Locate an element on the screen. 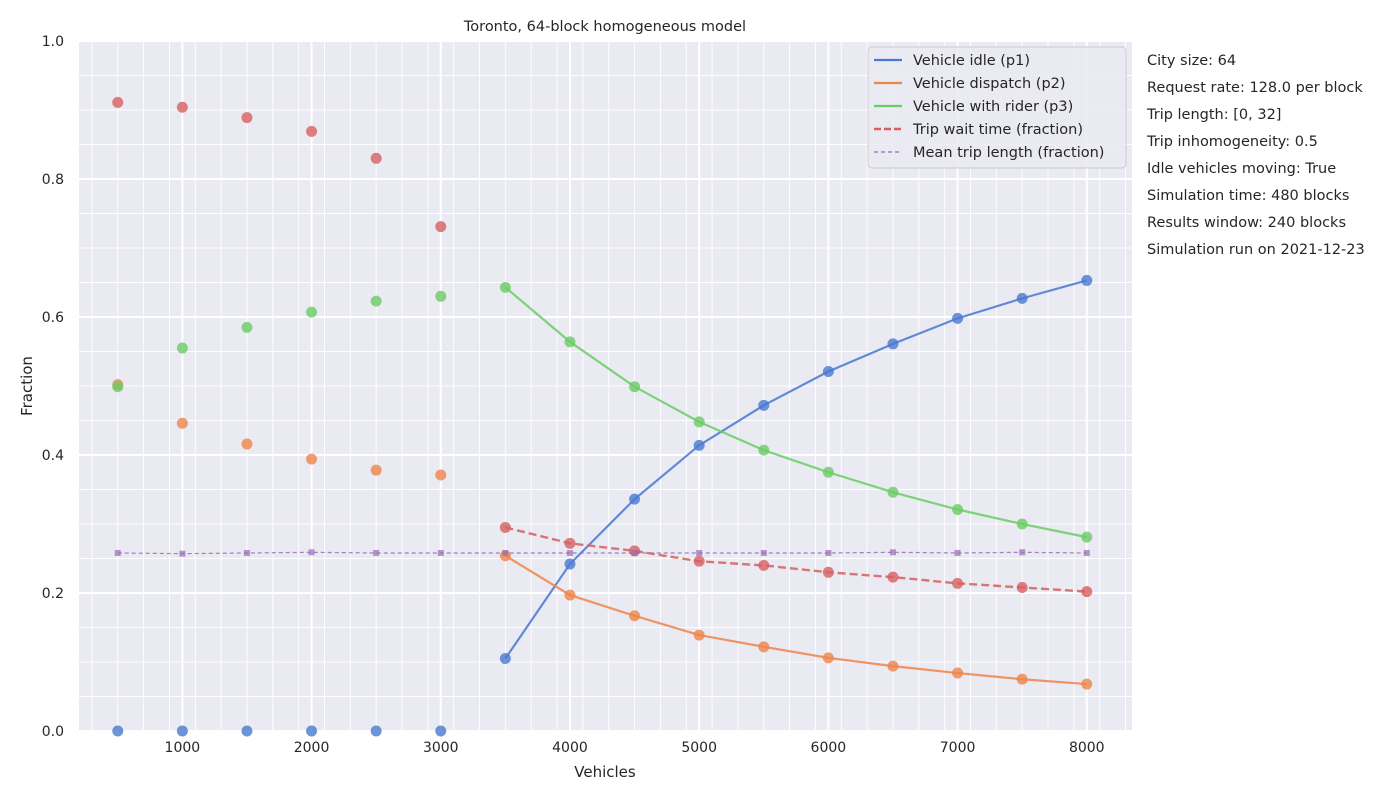 Image resolution: width=1400 pixels, height=800 pixels. x-tick-label: 2000 is located at coordinates (312, 748).